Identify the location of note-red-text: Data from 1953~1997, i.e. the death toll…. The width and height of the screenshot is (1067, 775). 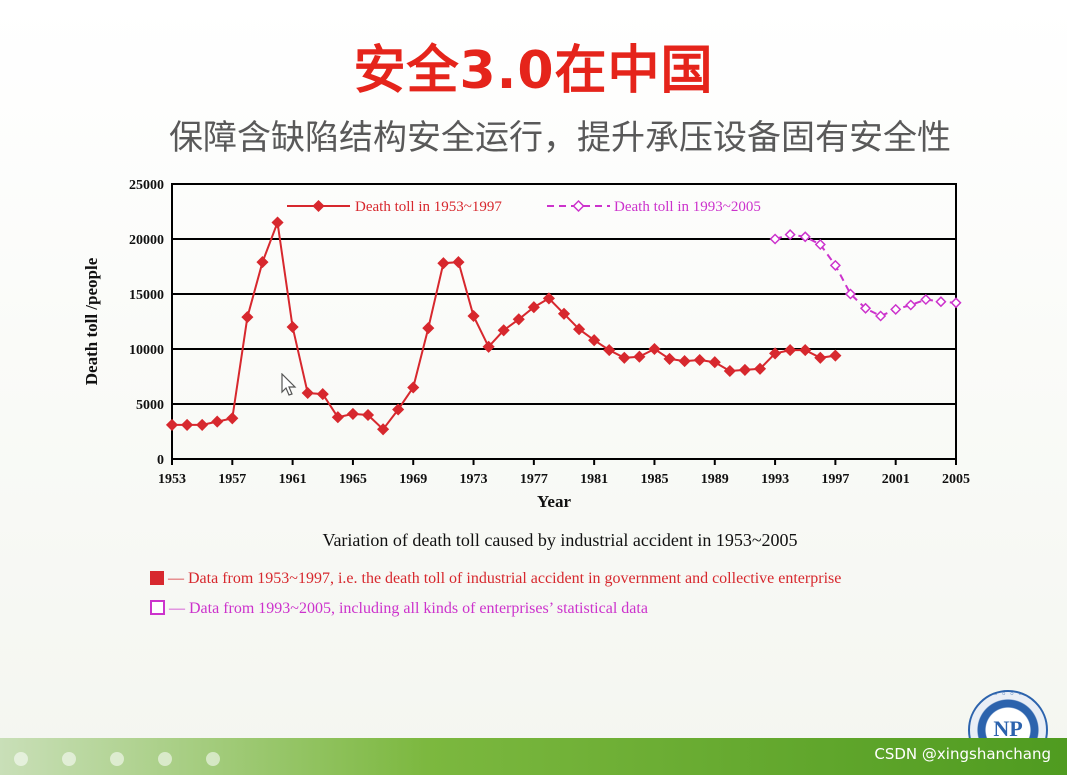
(515, 578).